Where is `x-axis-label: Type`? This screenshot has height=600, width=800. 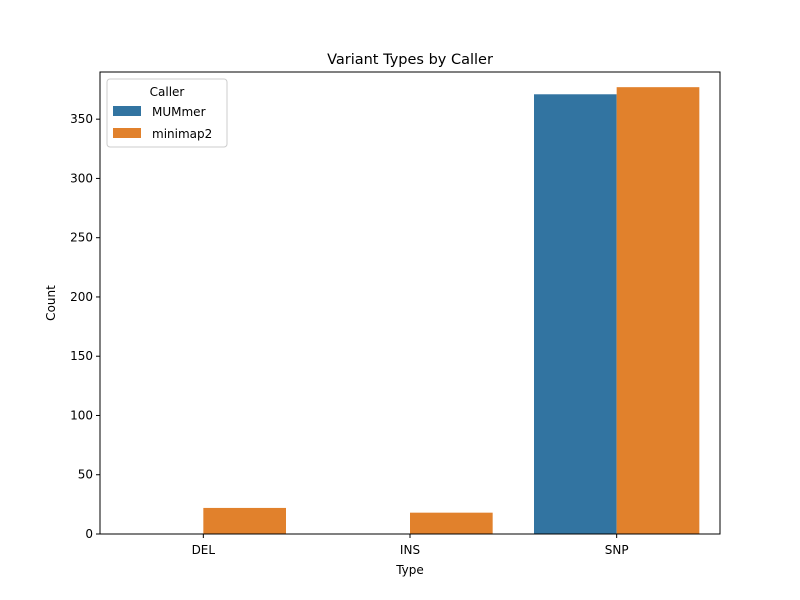 x-axis-label: Type is located at coordinates (409, 570).